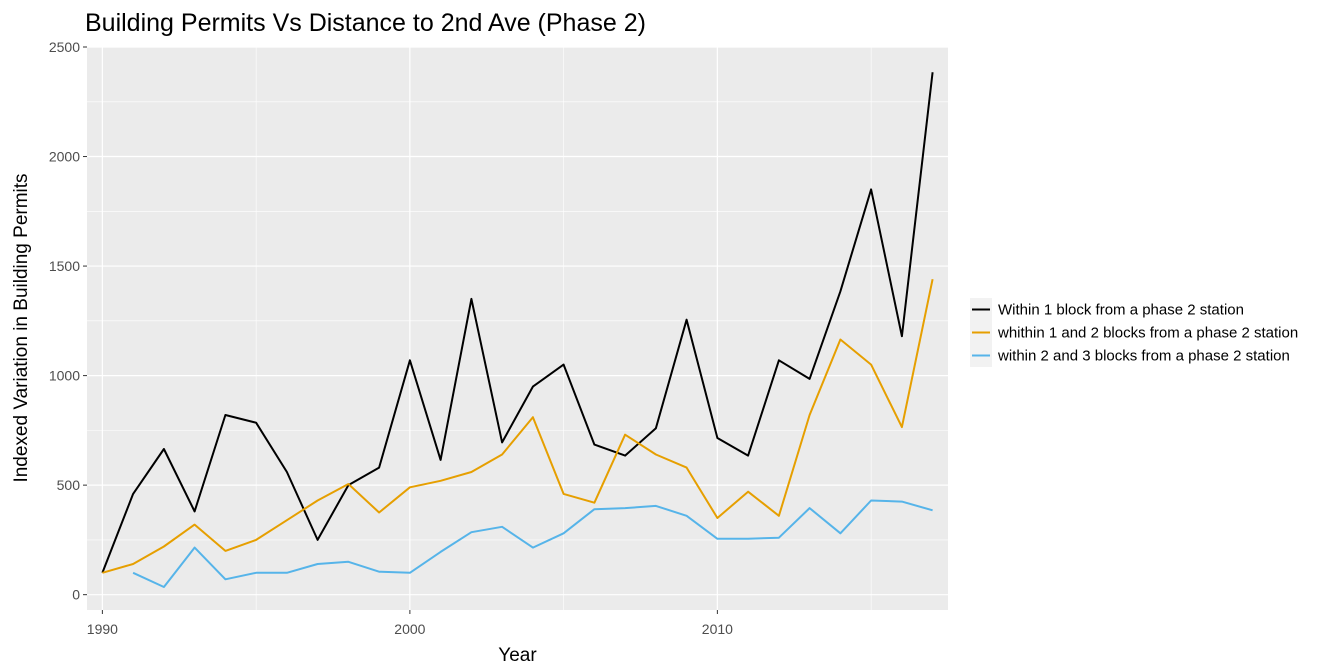 The height and width of the screenshot is (672, 1344). I want to click on x-tick-label: 2010, so click(717, 629).